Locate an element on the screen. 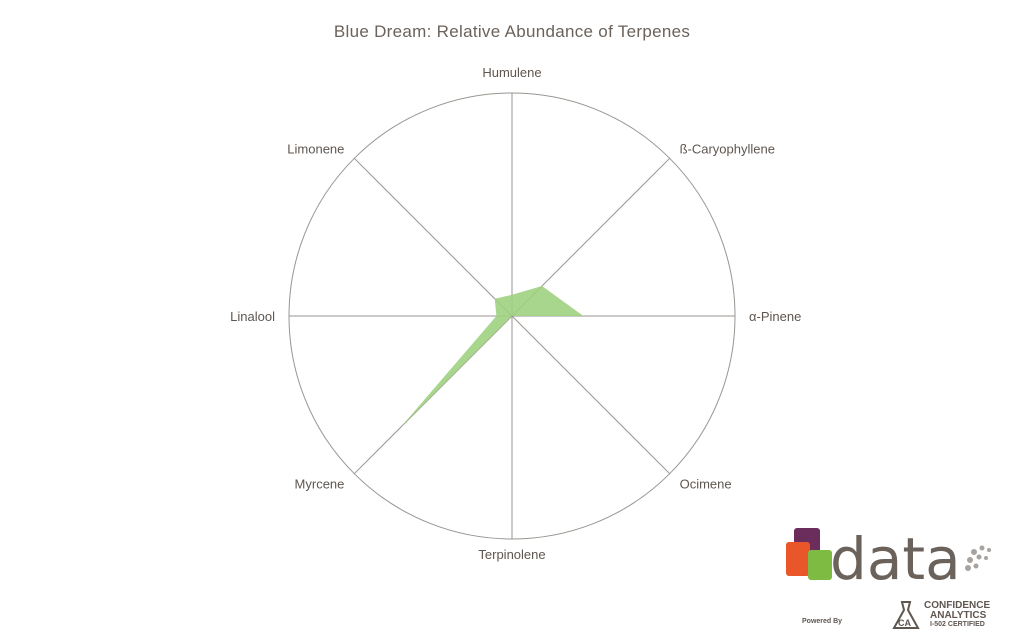  company-line2: ANALYTICS is located at coordinates (958, 615).